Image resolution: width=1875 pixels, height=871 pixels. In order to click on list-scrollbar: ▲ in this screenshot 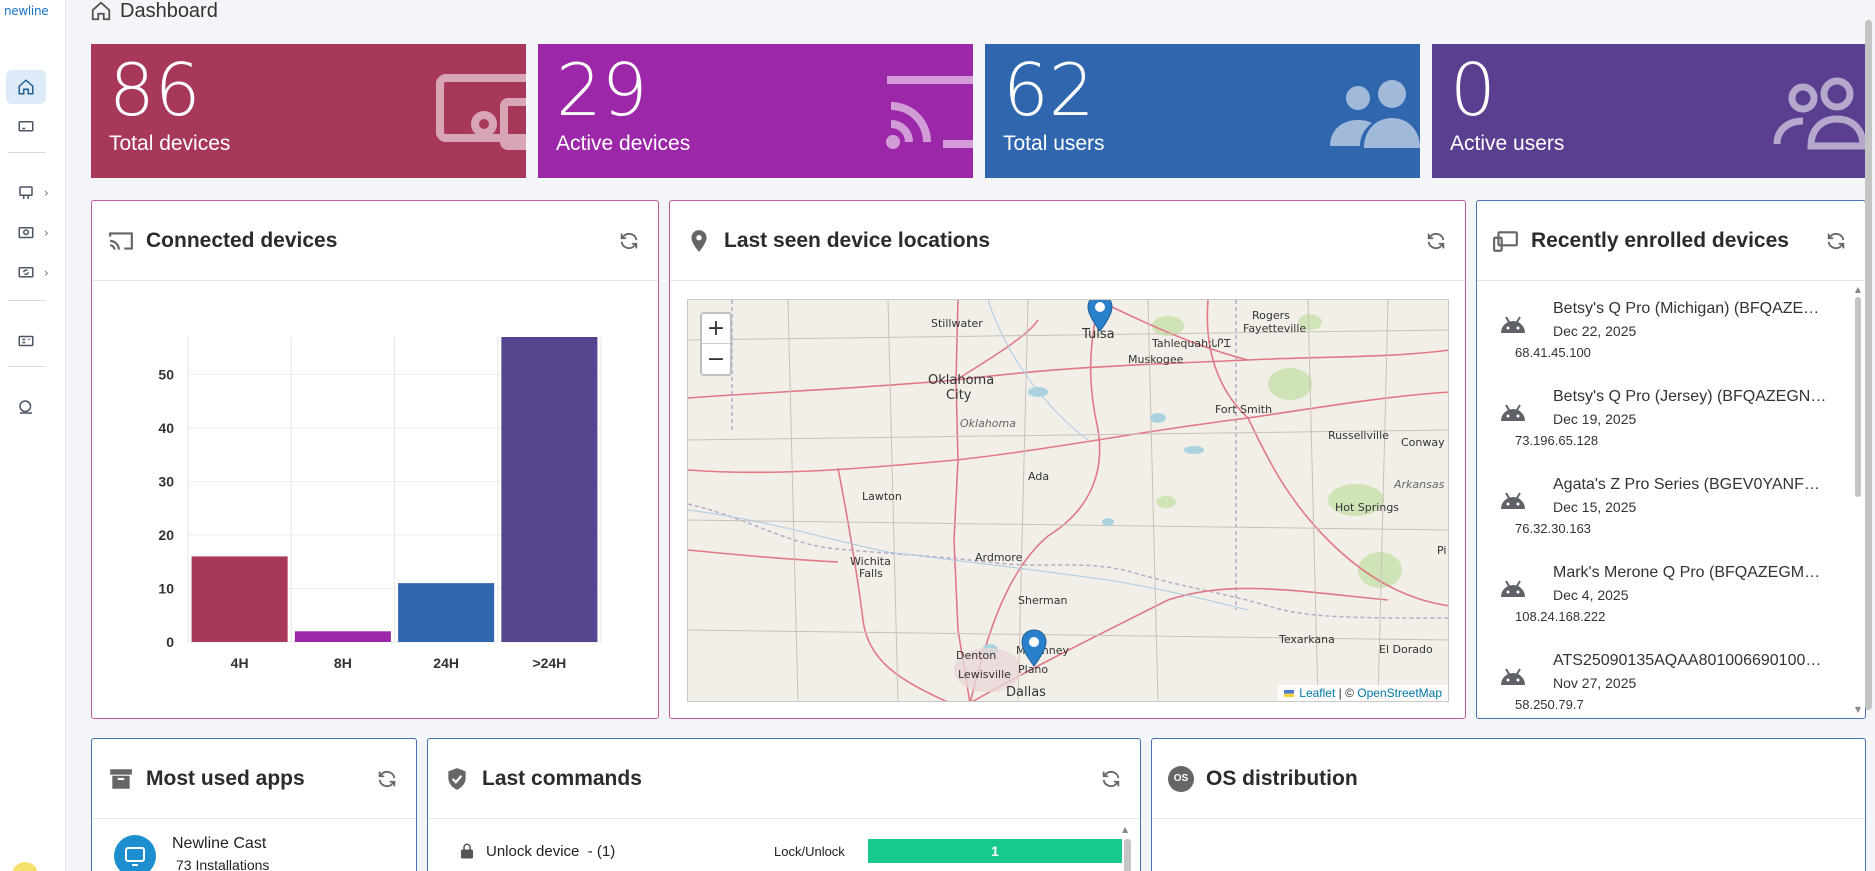, I will do `click(1127, 848)`.